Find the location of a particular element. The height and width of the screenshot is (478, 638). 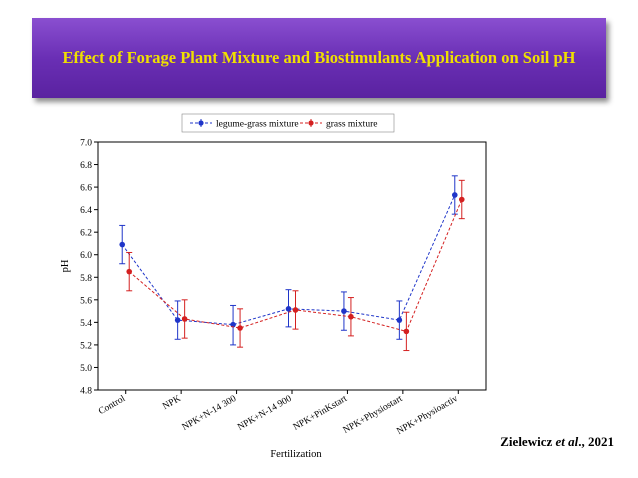

y-tick-label: 5.2 is located at coordinates (86, 346).